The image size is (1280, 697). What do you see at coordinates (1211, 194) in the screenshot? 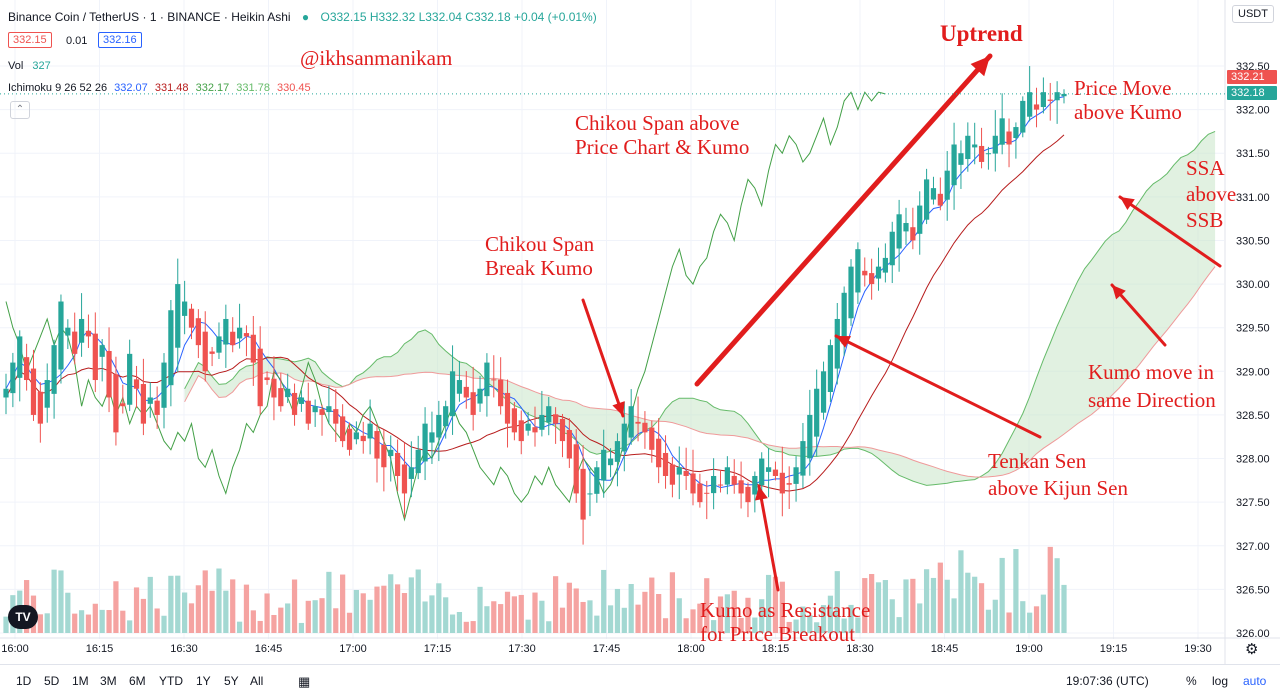
I see `ssa-line-2: above` at bounding box center [1211, 194].